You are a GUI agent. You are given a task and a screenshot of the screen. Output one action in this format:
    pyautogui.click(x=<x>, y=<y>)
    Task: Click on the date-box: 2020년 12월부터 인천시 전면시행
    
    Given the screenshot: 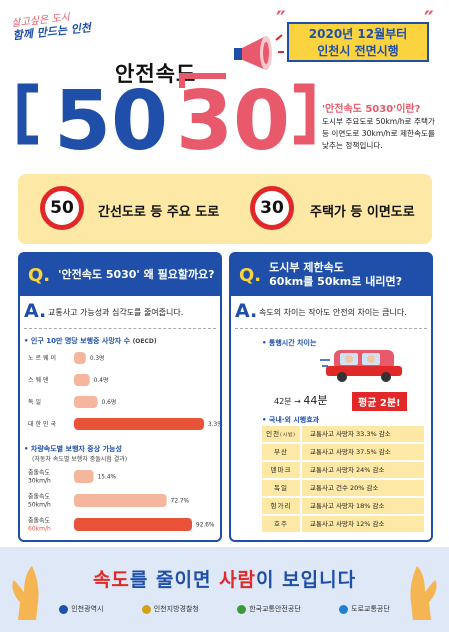 What is the action you would take?
    pyautogui.click(x=358, y=42)
    